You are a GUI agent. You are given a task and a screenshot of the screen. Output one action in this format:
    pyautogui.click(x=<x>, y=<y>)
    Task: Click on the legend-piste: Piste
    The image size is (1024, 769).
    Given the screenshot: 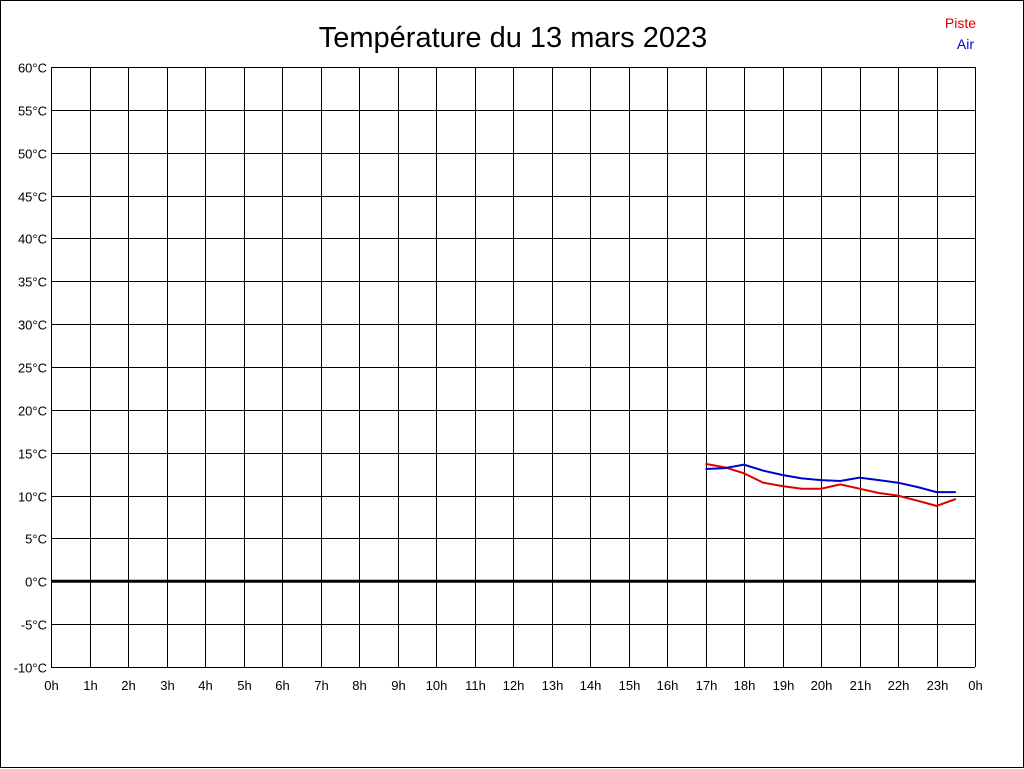 What is the action you would take?
    pyautogui.click(x=960, y=23)
    